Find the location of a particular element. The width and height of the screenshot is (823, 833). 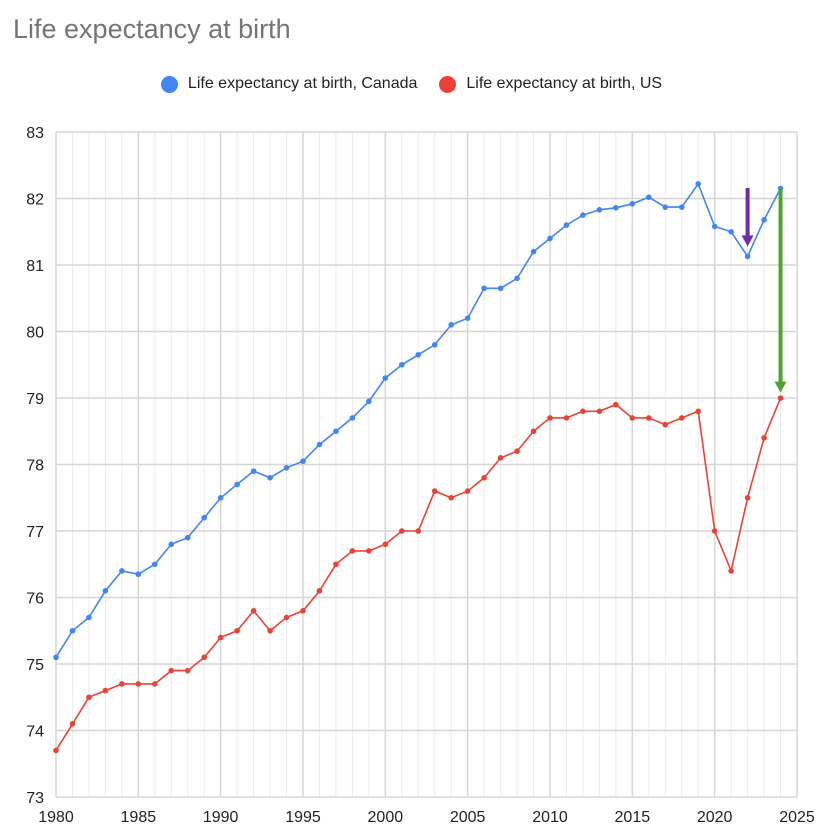

purple-arrow-icon is located at coordinates (747, 217).